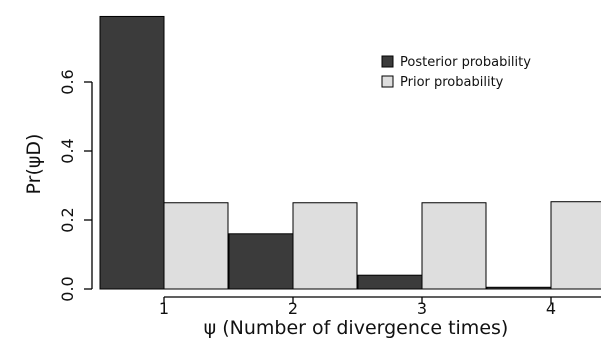 The image size is (601, 343). Describe the element at coordinates (67, 81) in the screenshot. I see `y-tick-label: 0.6` at that location.